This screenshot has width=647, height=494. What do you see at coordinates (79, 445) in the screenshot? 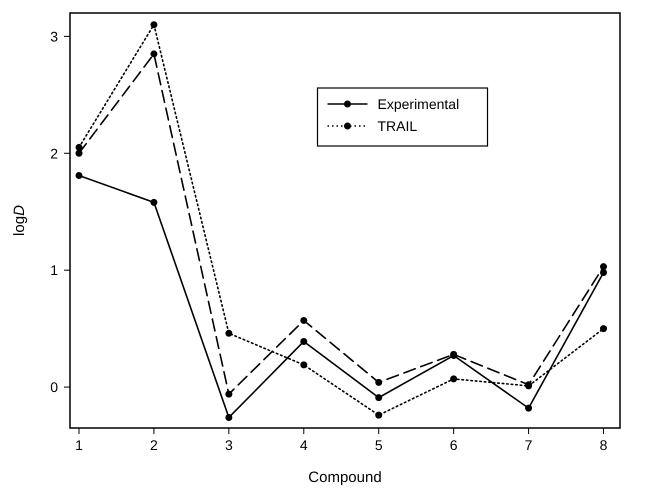
I see `x-tick-label: 1` at bounding box center [79, 445].